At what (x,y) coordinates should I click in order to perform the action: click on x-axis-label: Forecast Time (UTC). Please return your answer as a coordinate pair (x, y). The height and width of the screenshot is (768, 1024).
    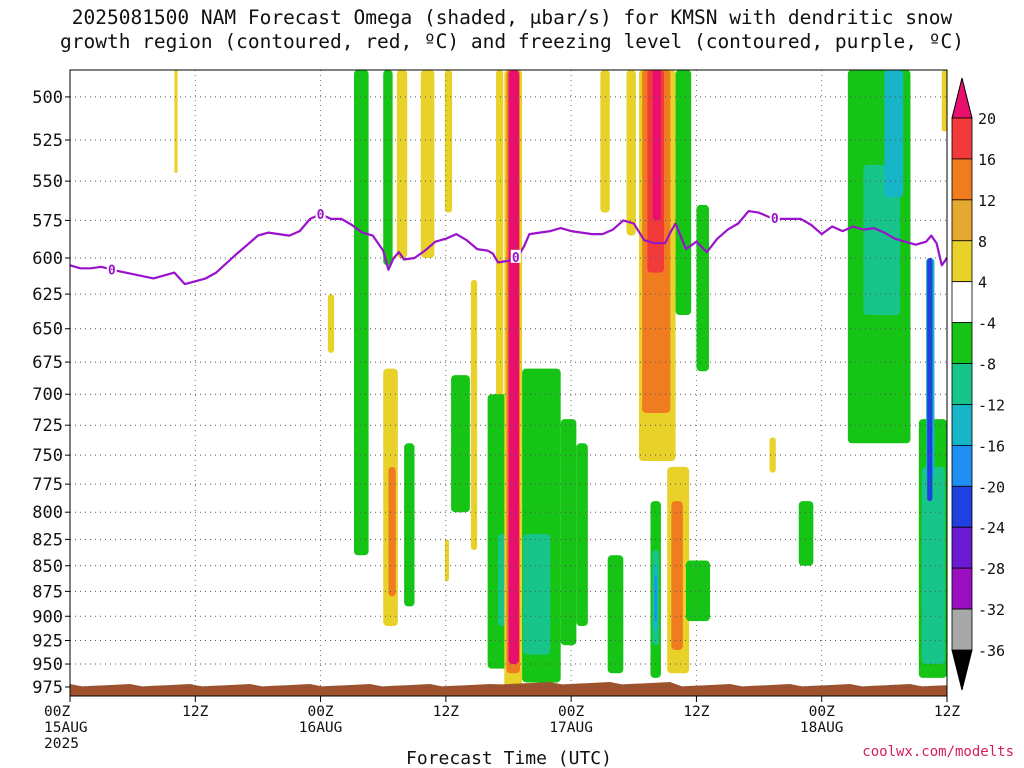
    Looking at the image, I should click on (509, 758).